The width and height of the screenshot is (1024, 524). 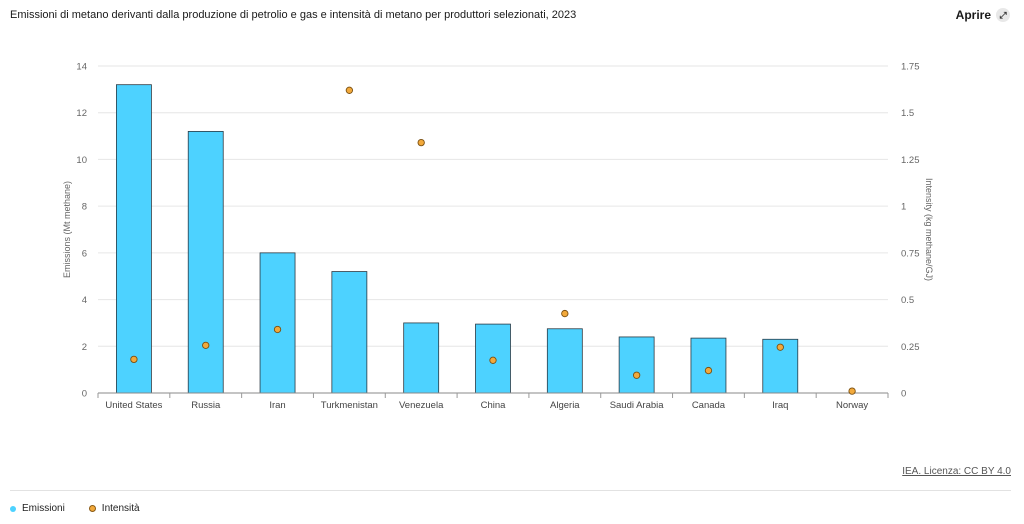 What do you see at coordinates (929, 229) in the screenshot?
I see `y-right-axis-title: Intensity (kg methane/GJ)` at bounding box center [929, 229].